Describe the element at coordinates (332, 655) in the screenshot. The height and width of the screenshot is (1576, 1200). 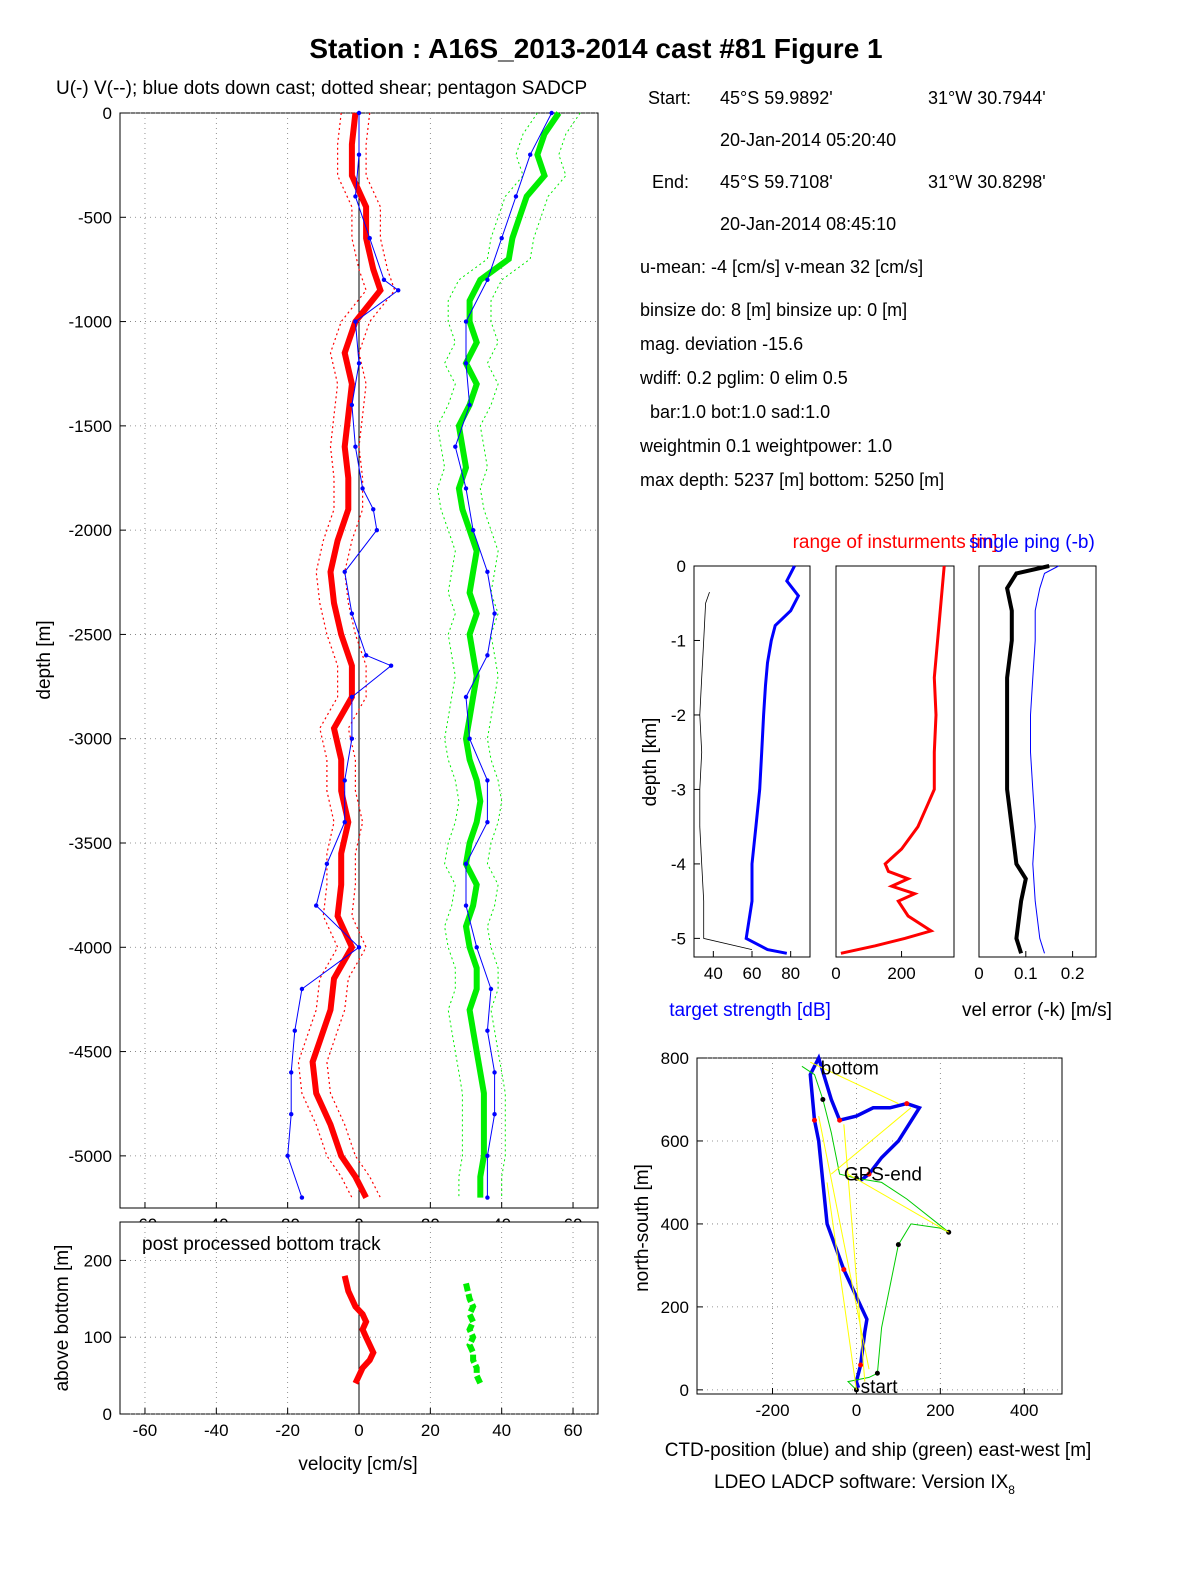
I see `u-shear-left` at that location.